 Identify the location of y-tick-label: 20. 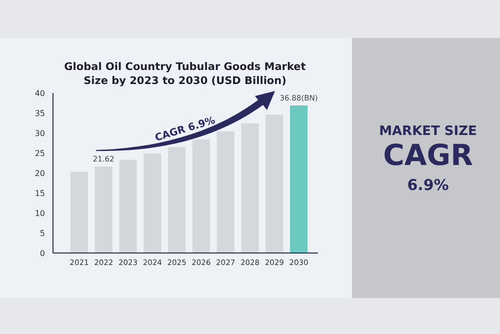
(39, 173).